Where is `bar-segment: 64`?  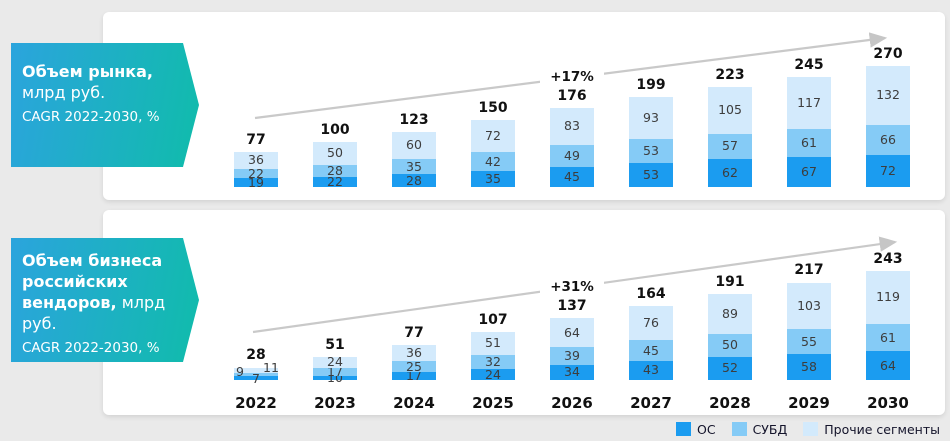
bar-segment: 64 is located at coordinates (888, 365).